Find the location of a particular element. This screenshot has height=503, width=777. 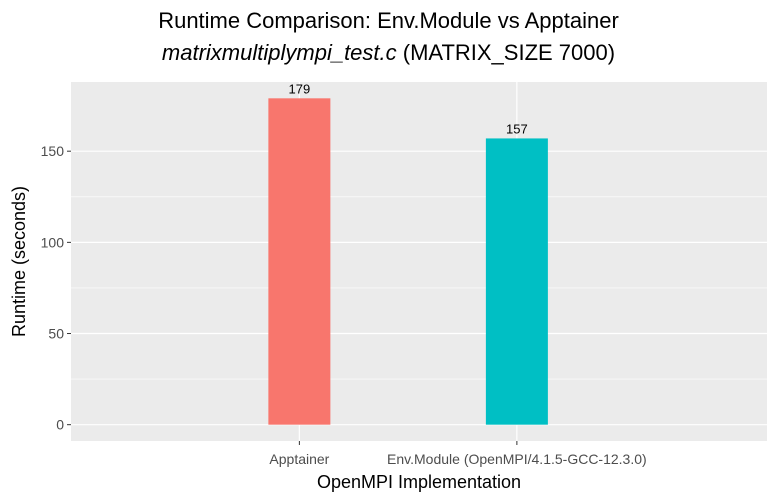

x-tick-label: Env.Module (OpenMPI/4.1.5-GCC-12.3.0) is located at coordinates (517, 459).